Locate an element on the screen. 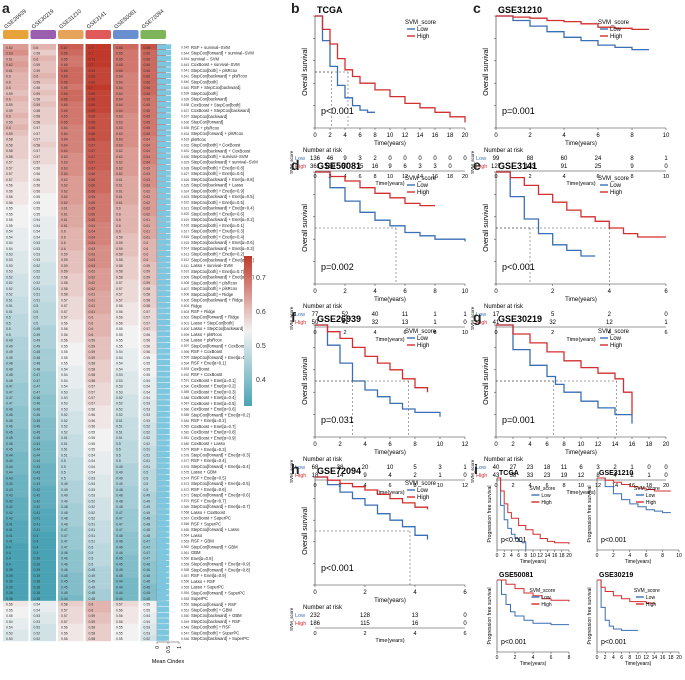 This screenshot has width=685, height=680. model-name: CoxBoost + Enet[α=0.7] is located at coordinates (213, 426).